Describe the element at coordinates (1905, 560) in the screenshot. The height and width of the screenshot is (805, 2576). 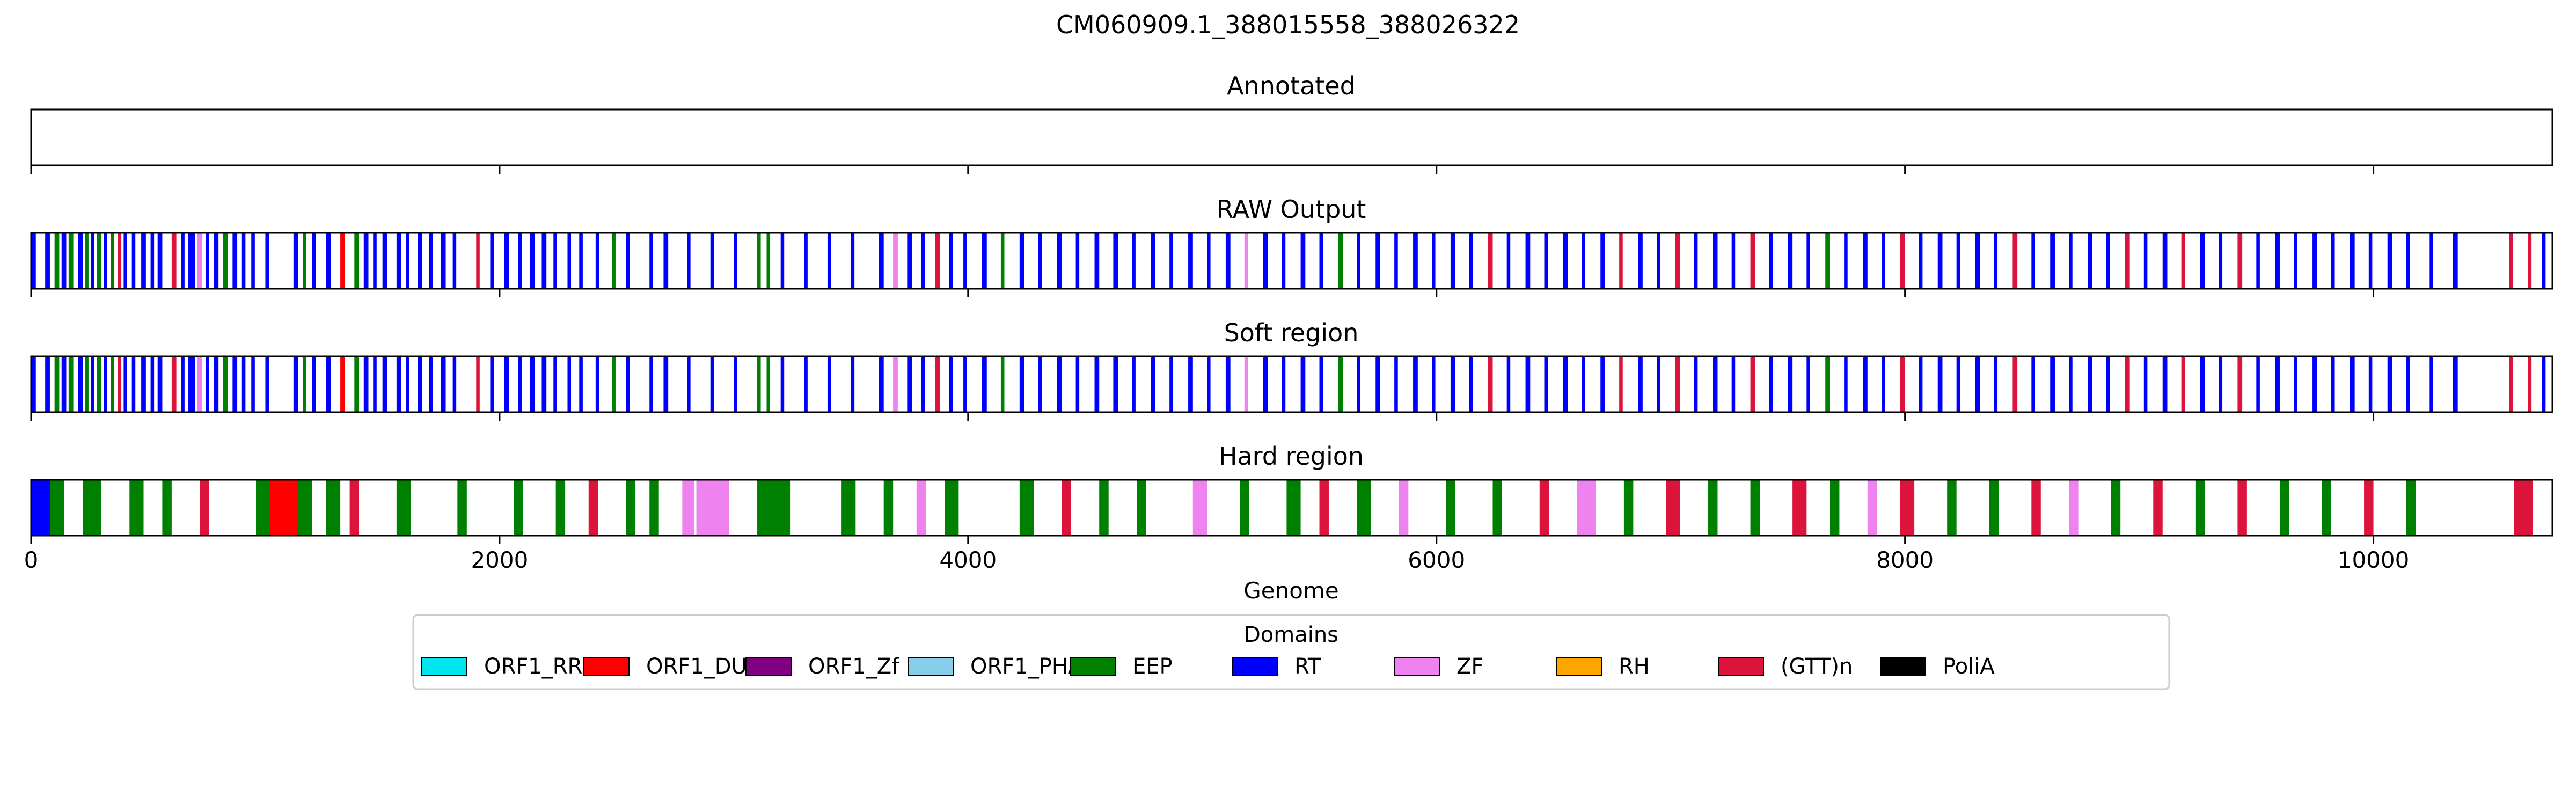
I see `x-tick-label-4: 8000` at that location.